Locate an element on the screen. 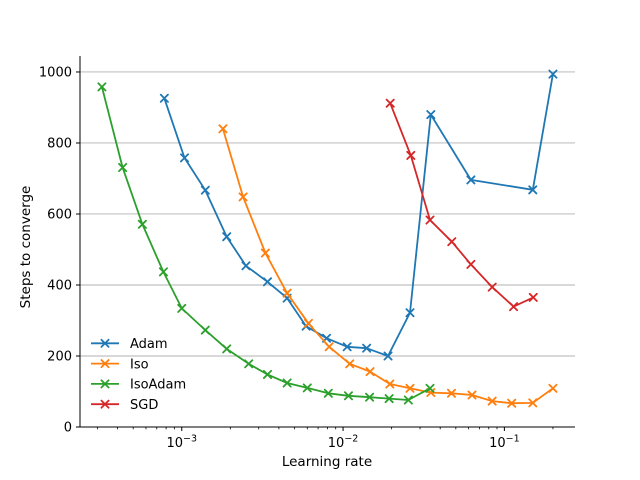 The image size is (640, 480). series-markers-sgd is located at coordinates (461, 205).